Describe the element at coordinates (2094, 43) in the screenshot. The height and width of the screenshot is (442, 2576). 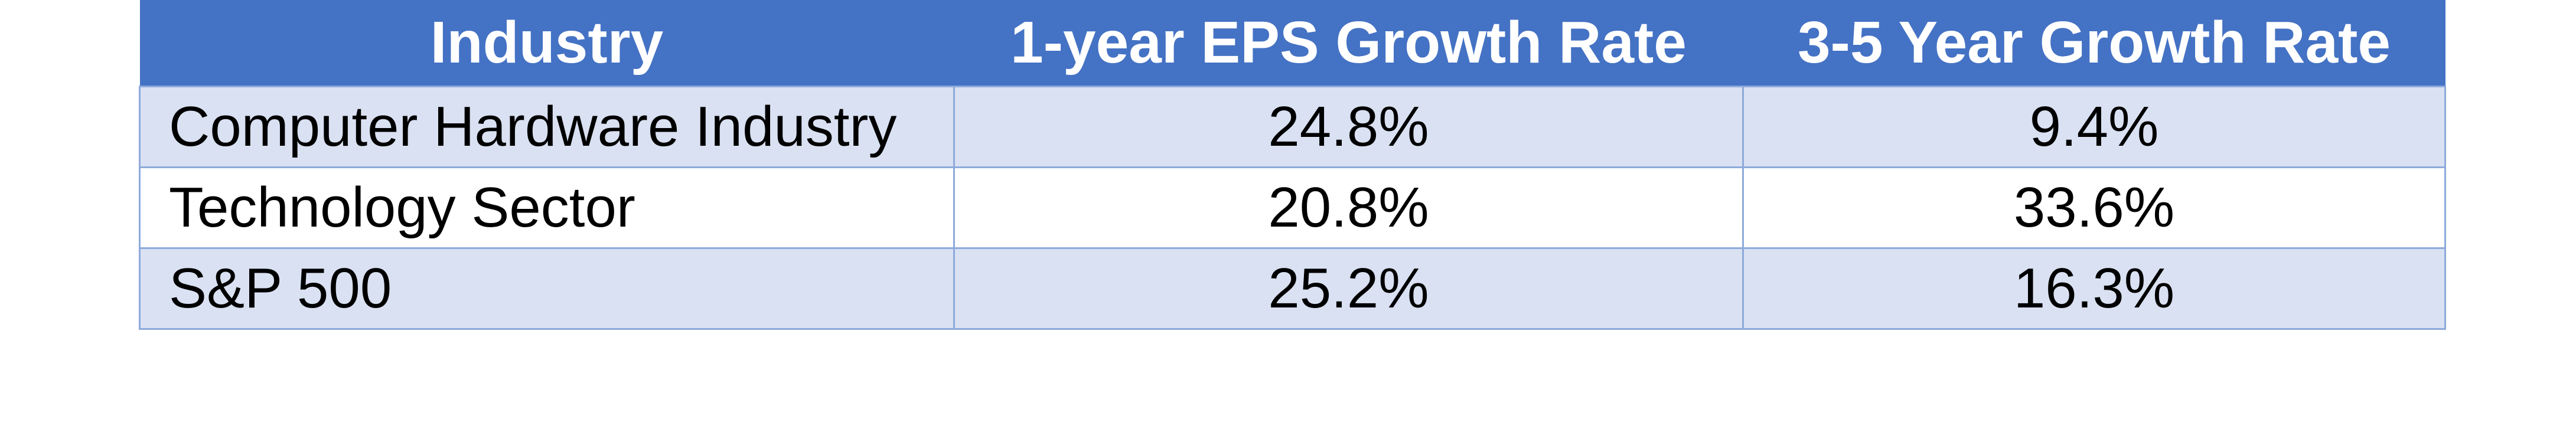
I see `header-3-5-year-growth-rate: 3-5 Year Growth Rate` at that location.